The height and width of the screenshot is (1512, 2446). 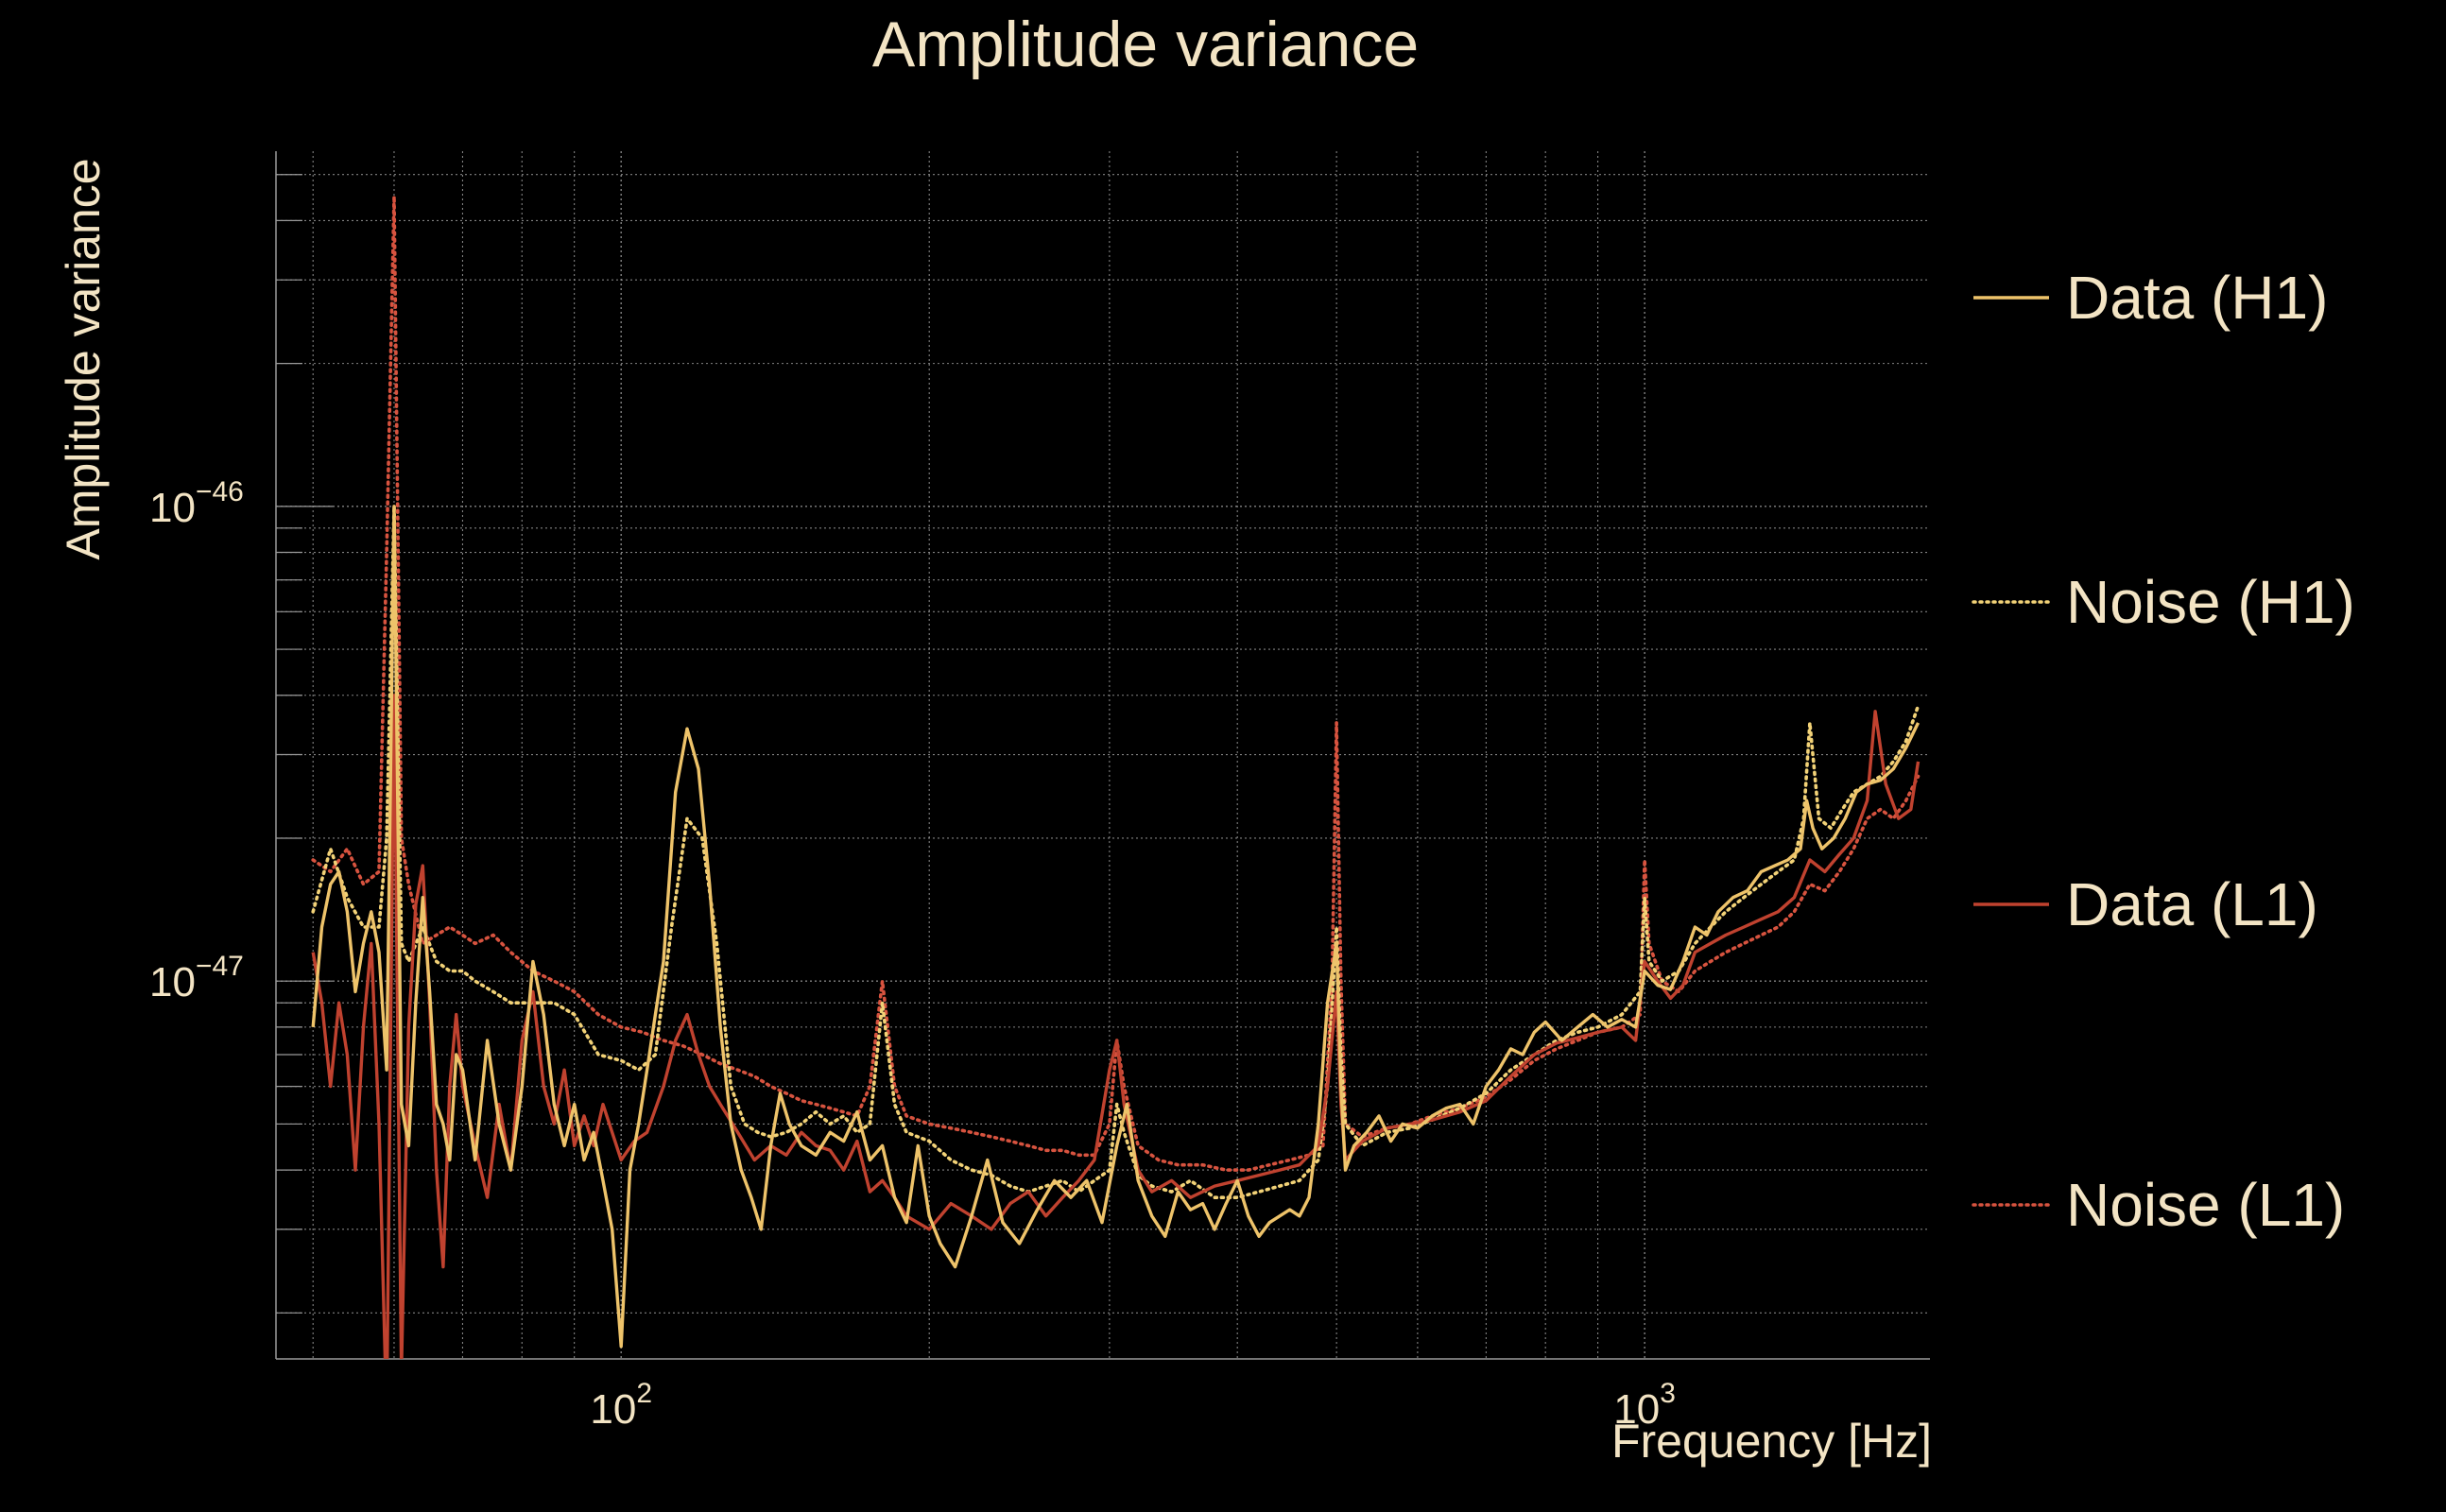 What do you see at coordinates (1668, 1393) in the screenshot?
I see `x-tick-exponent: 3` at bounding box center [1668, 1393].